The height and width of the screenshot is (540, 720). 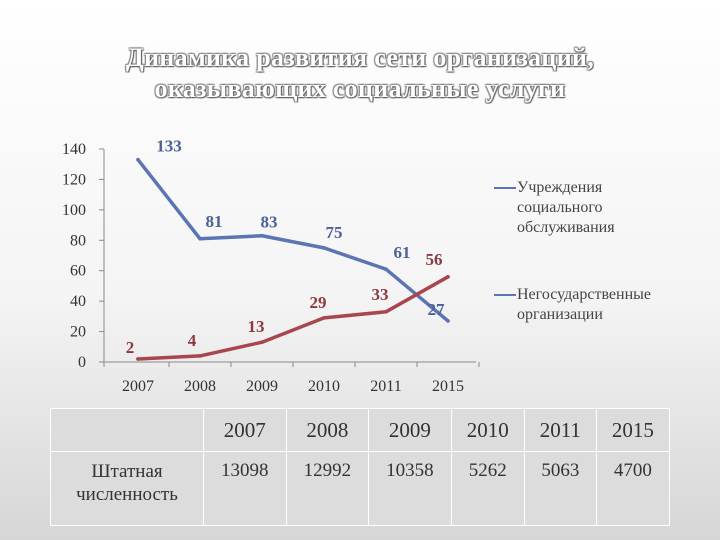 I want to click on y-tick-label: 80, so click(x=78, y=240).